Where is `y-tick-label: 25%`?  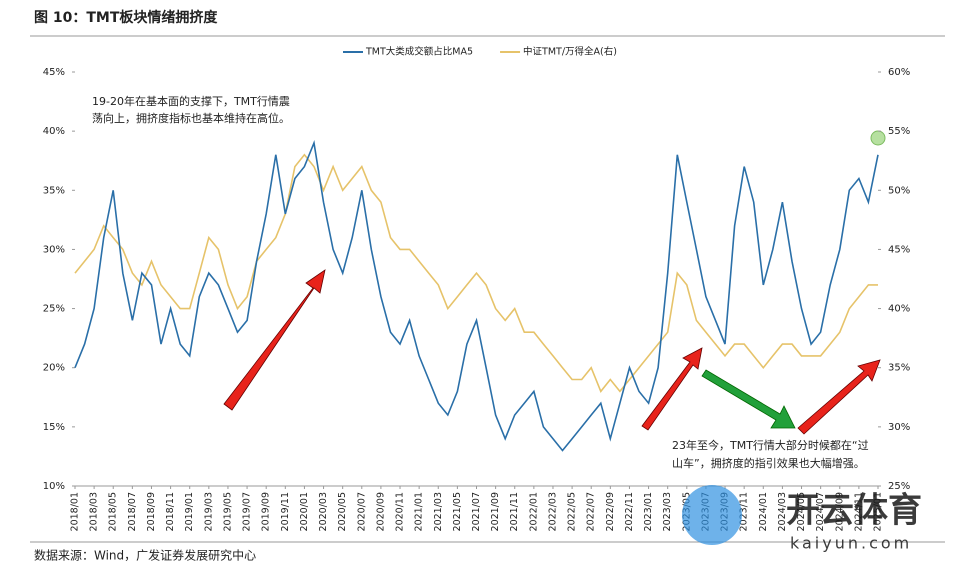
y-tick-label: 25% is located at coordinates (54, 309).